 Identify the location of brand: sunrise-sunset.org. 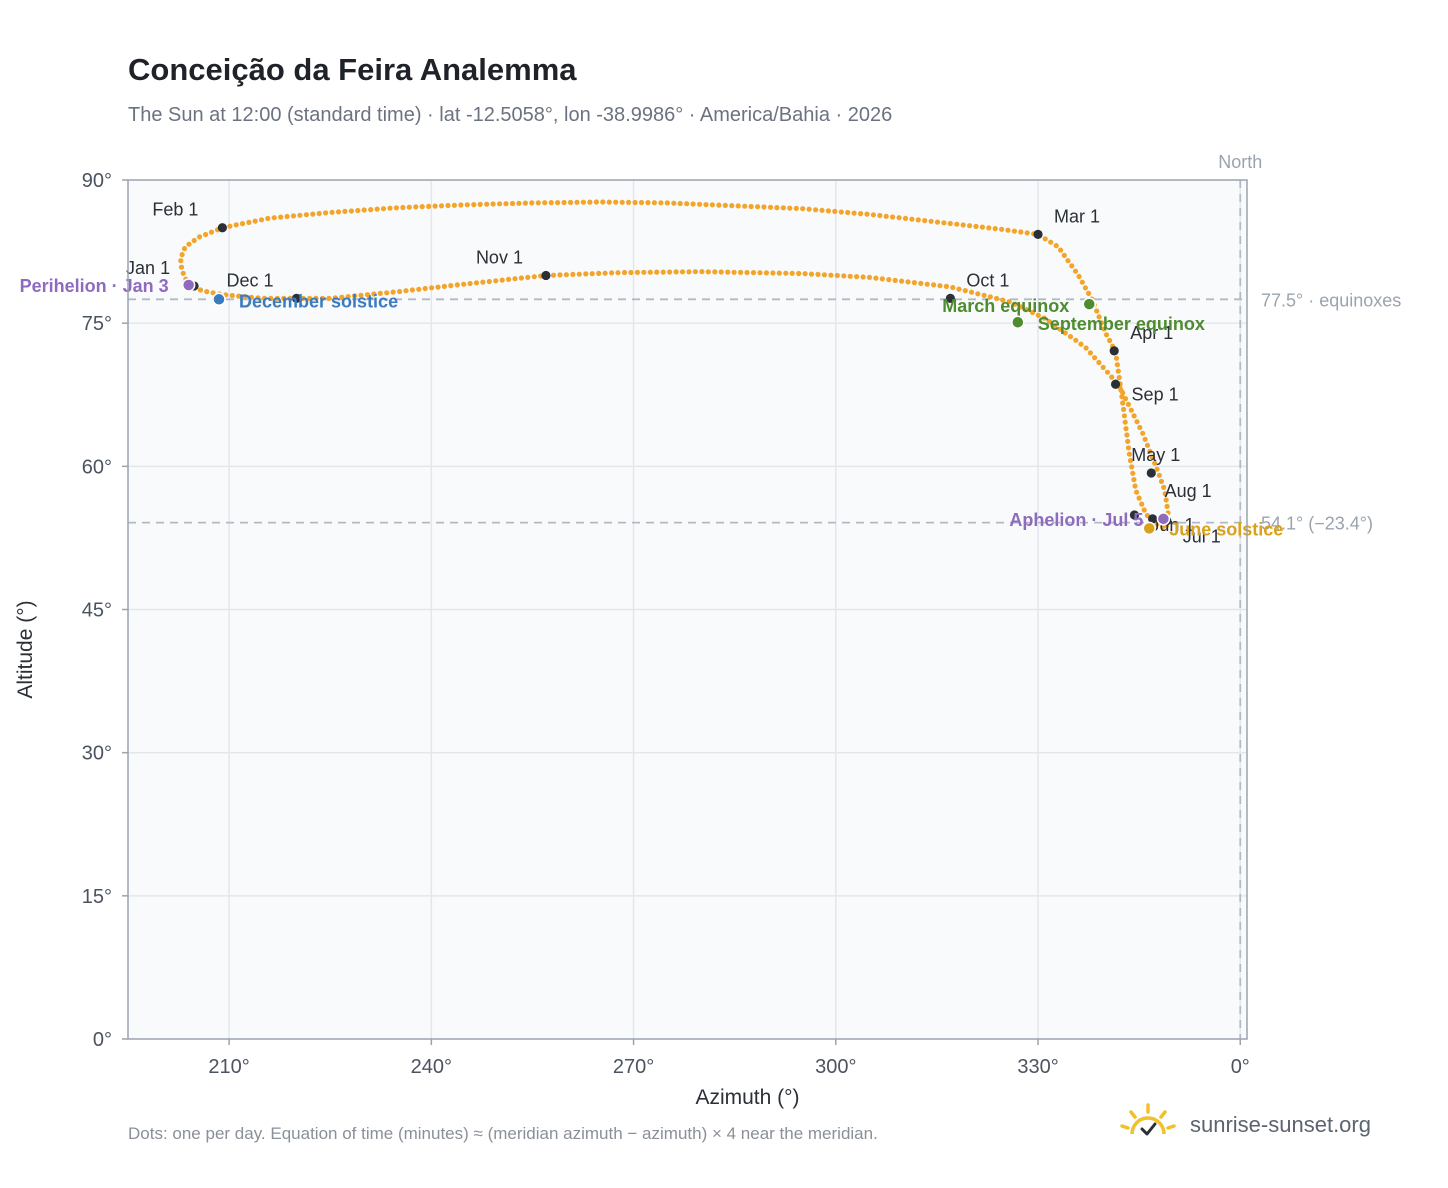
(1268, 1125).